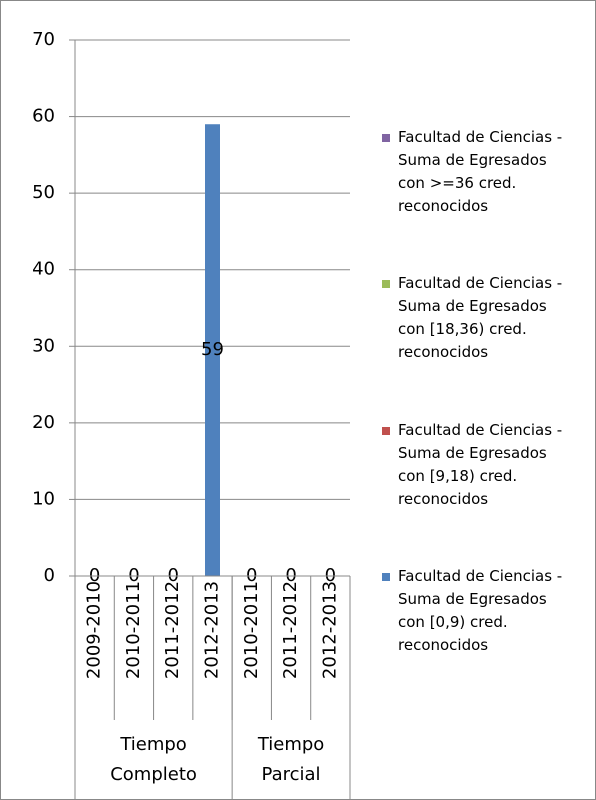  What do you see at coordinates (43, 116) in the screenshot?
I see `y-tick-label: 60` at bounding box center [43, 116].